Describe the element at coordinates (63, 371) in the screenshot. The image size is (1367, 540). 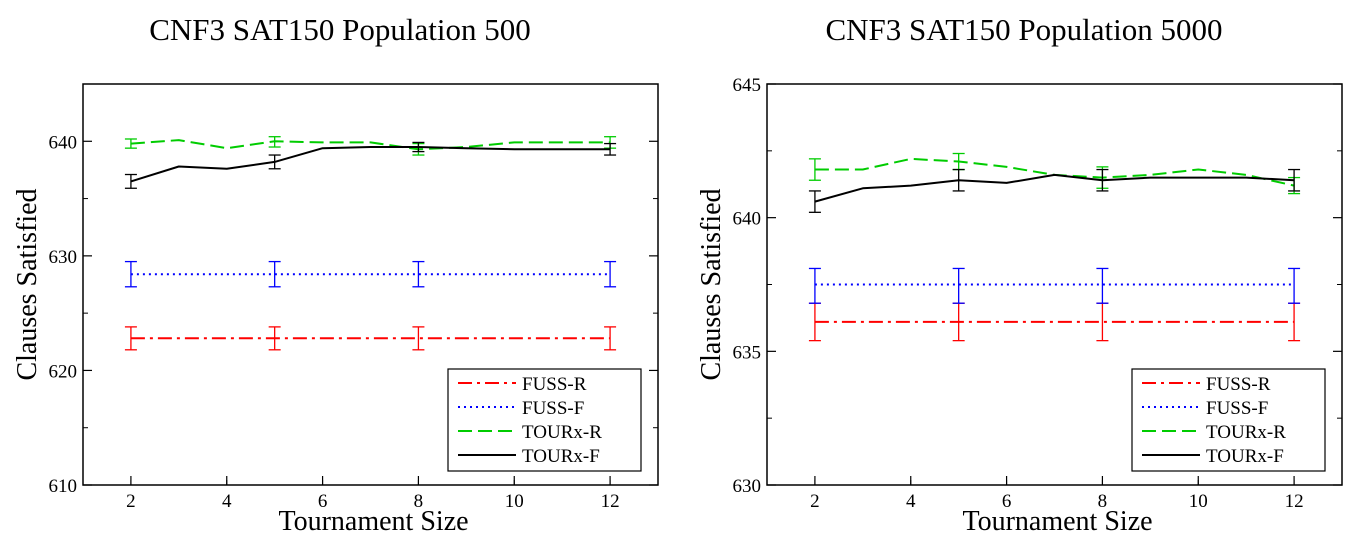
I see `y-tick-label: 620` at that location.